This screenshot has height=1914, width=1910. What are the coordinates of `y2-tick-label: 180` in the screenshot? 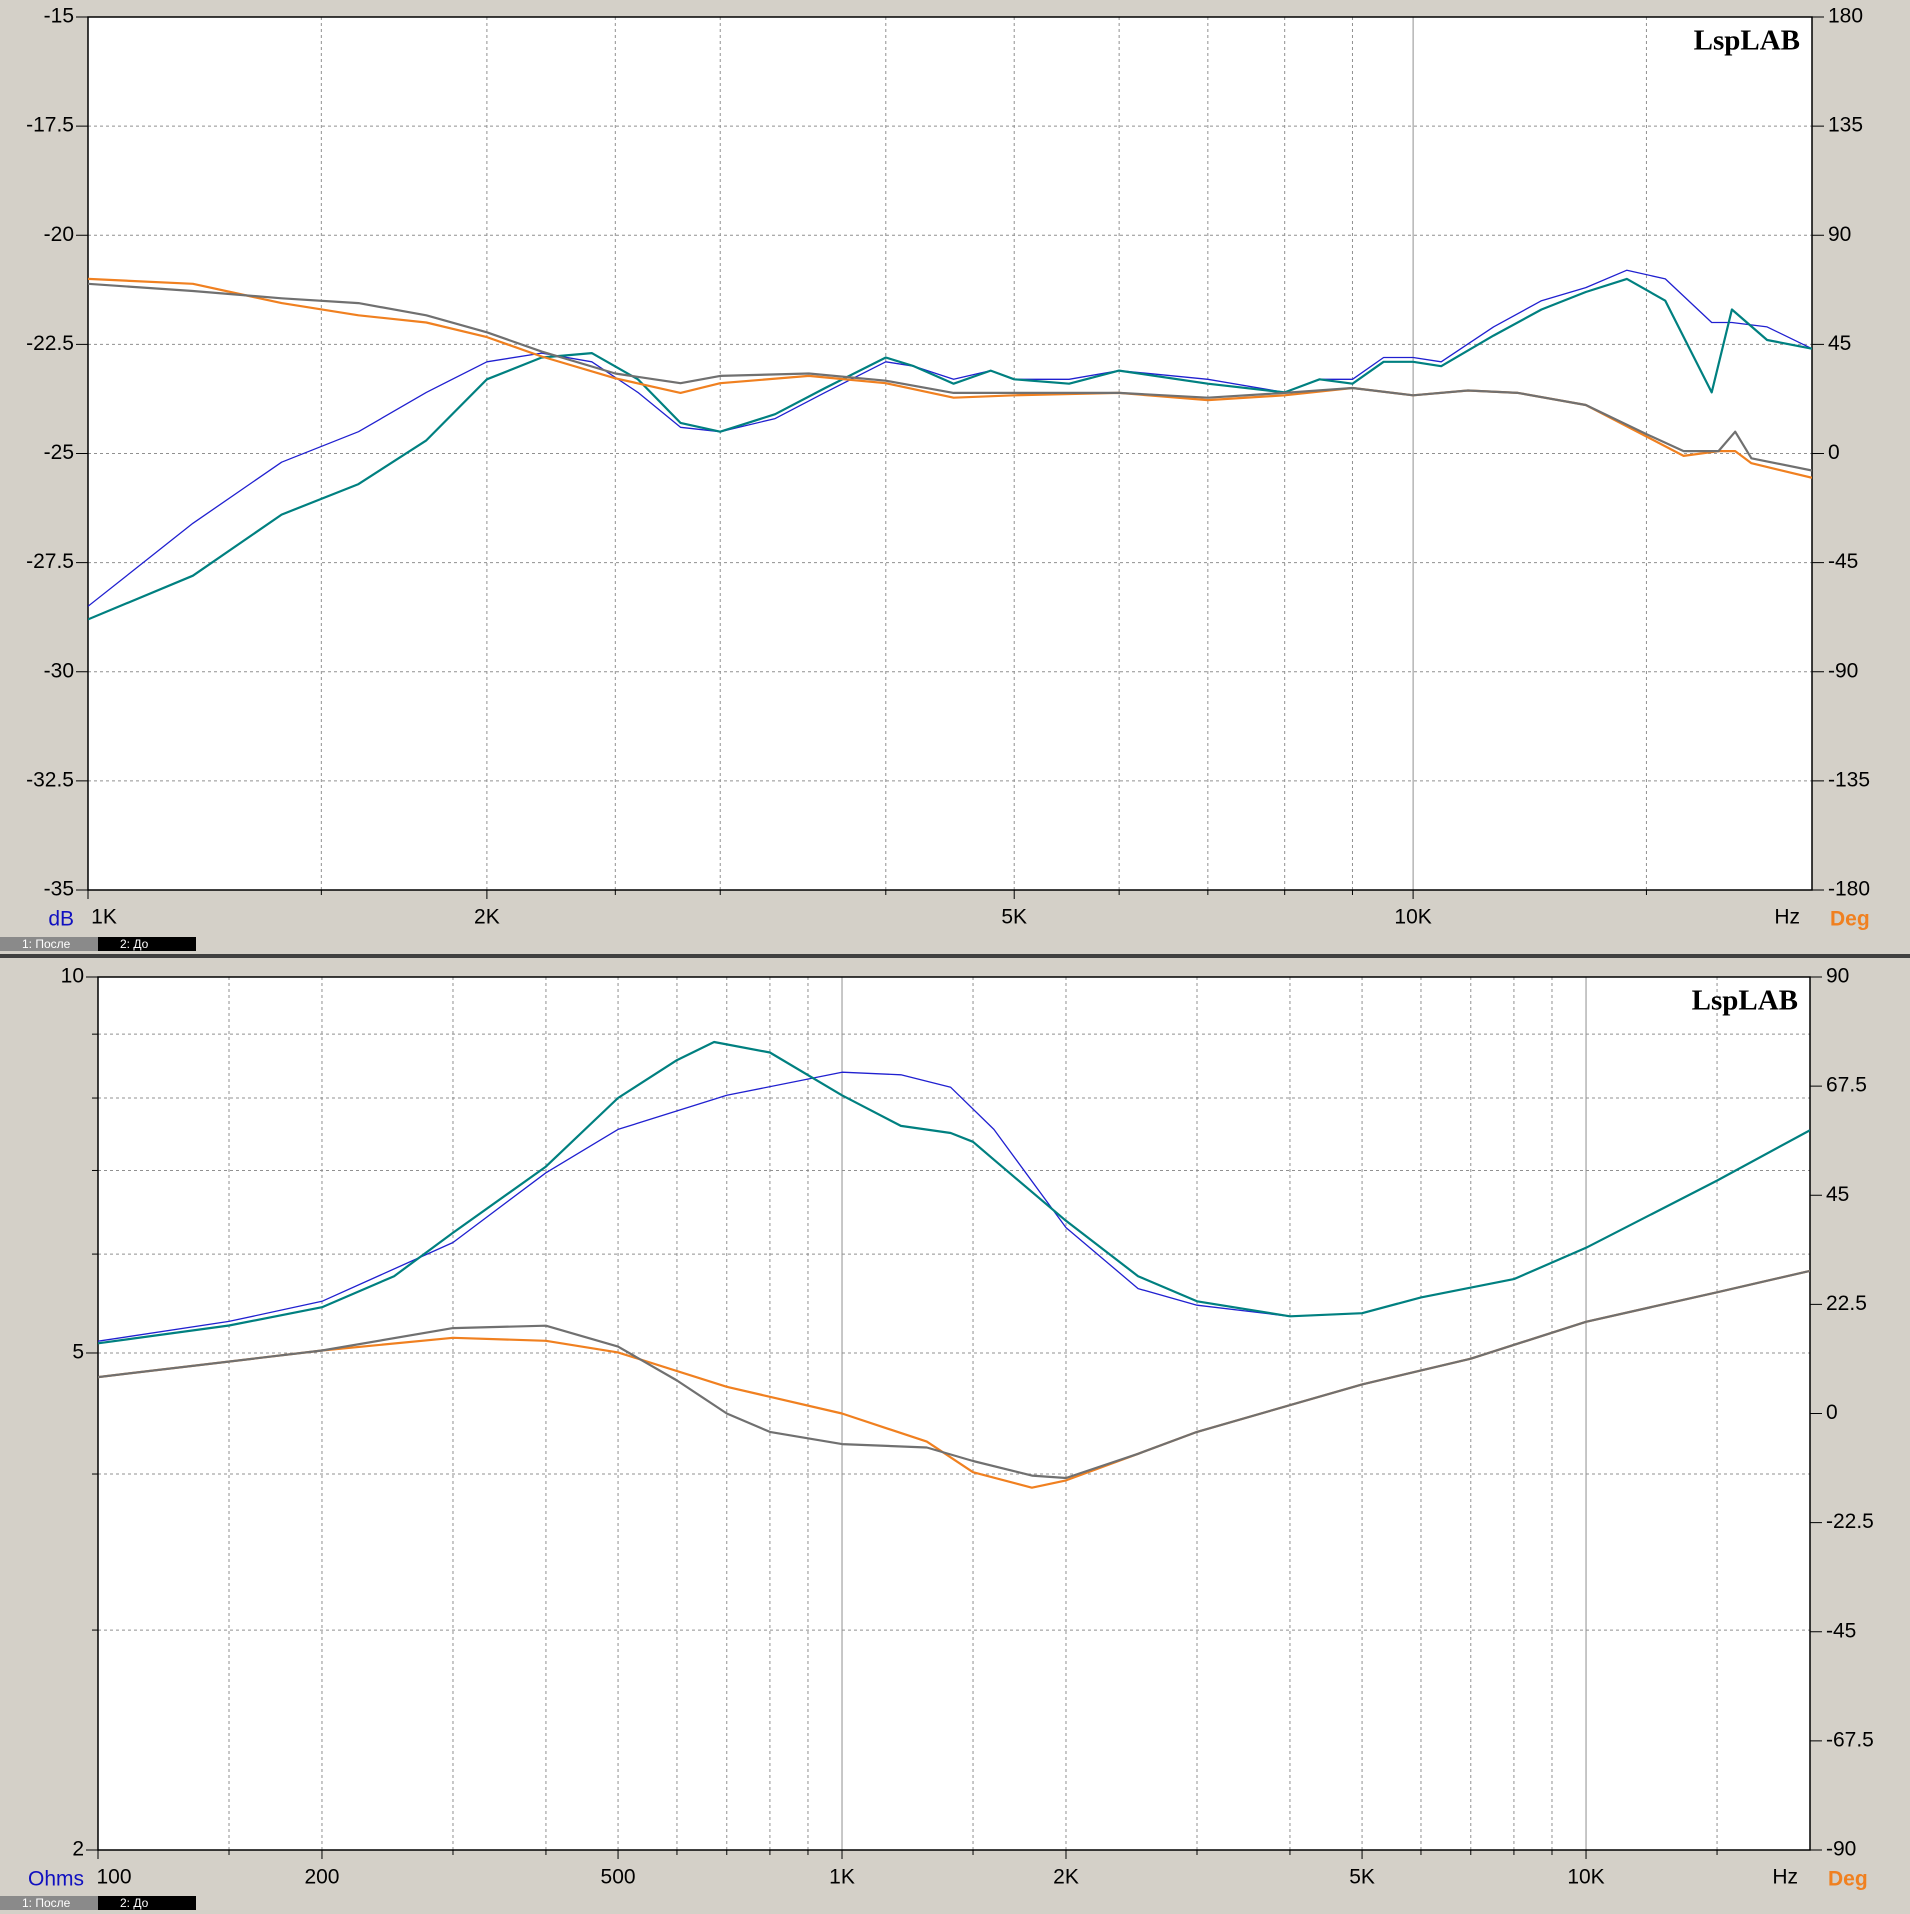 It's located at (1845, 16).